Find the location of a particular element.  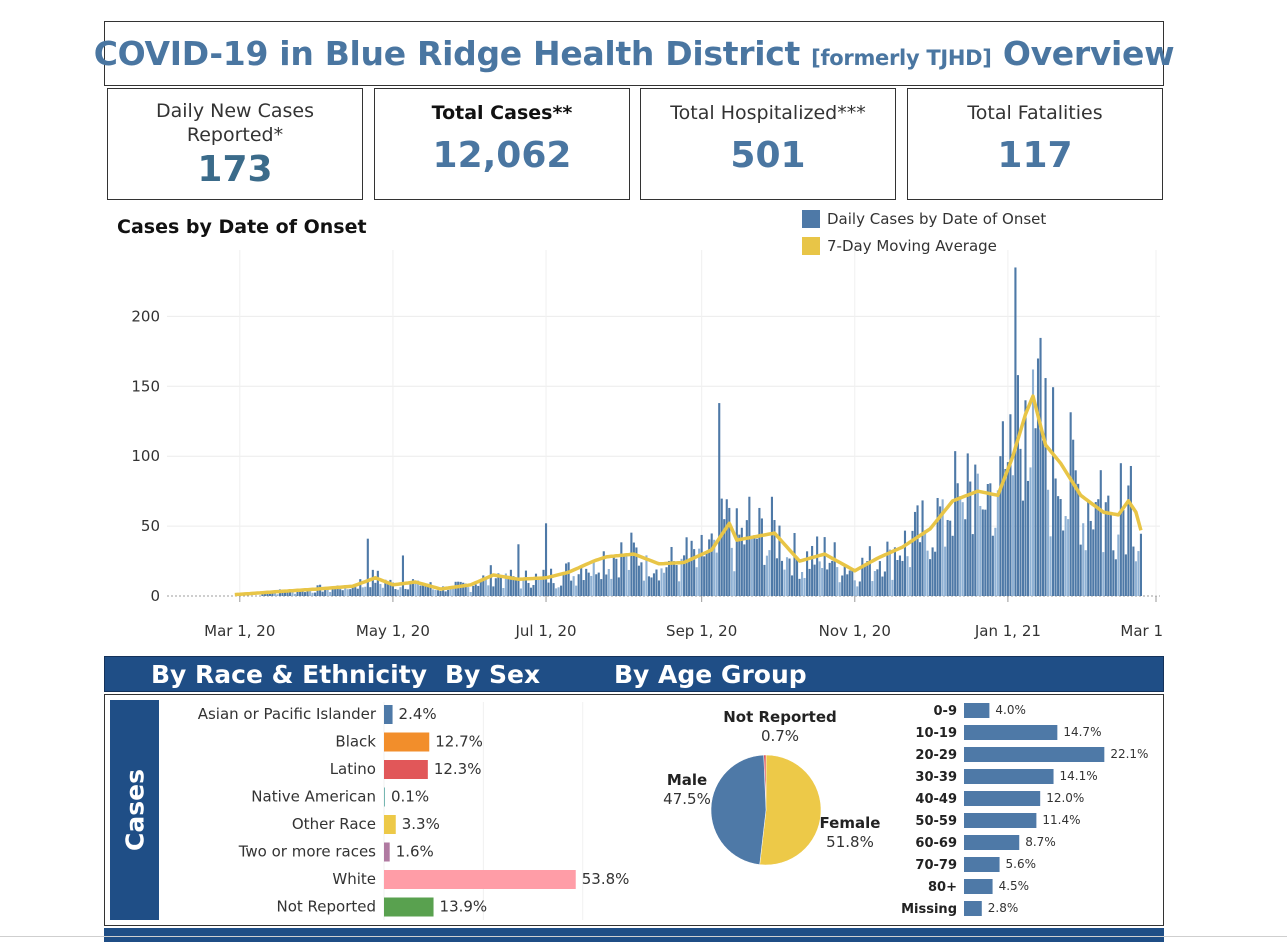

kpi-total-cases: Total Cases** 12,062 is located at coordinates (502, 144).